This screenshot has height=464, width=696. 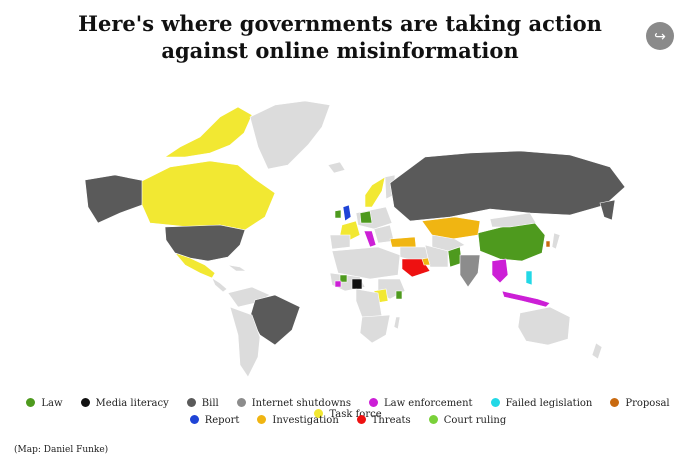 I want to click on legend-item: Court ruling, so click(x=467, y=420).